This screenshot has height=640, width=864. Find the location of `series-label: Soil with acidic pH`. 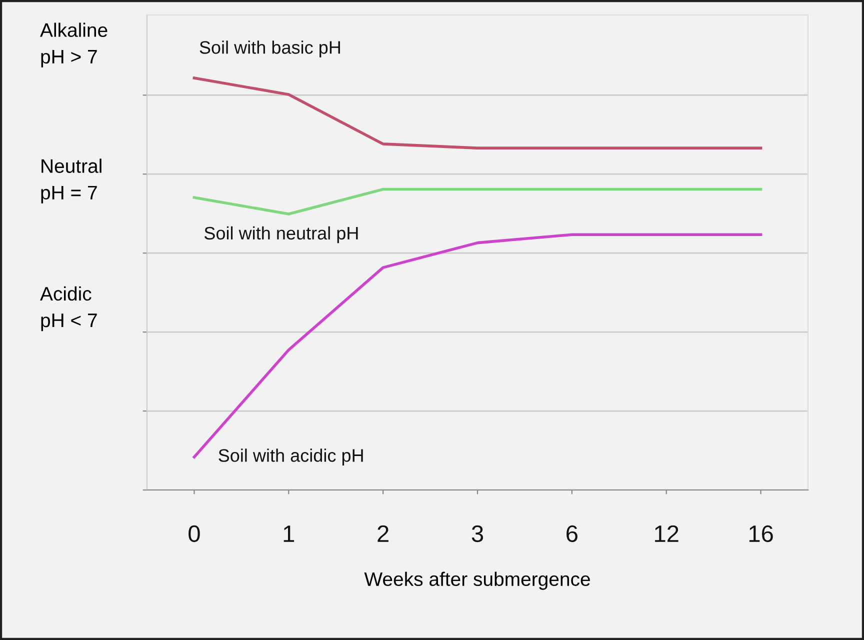

series-label: Soil with acidic pH is located at coordinates (290, 457).